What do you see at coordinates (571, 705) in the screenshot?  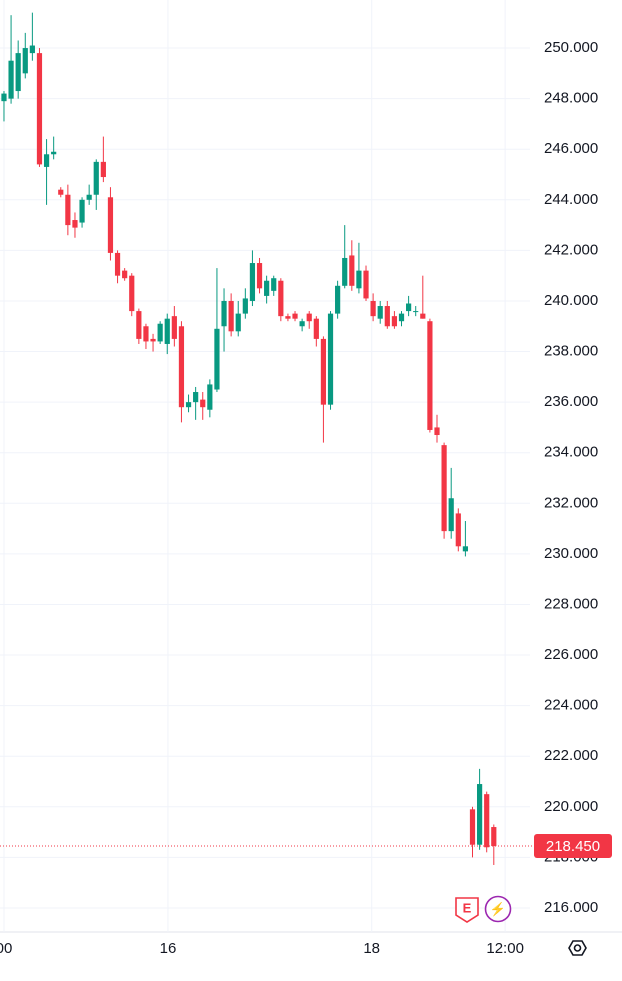 I see `y-tick-label: 224.000` at bounding box center [571, 705].